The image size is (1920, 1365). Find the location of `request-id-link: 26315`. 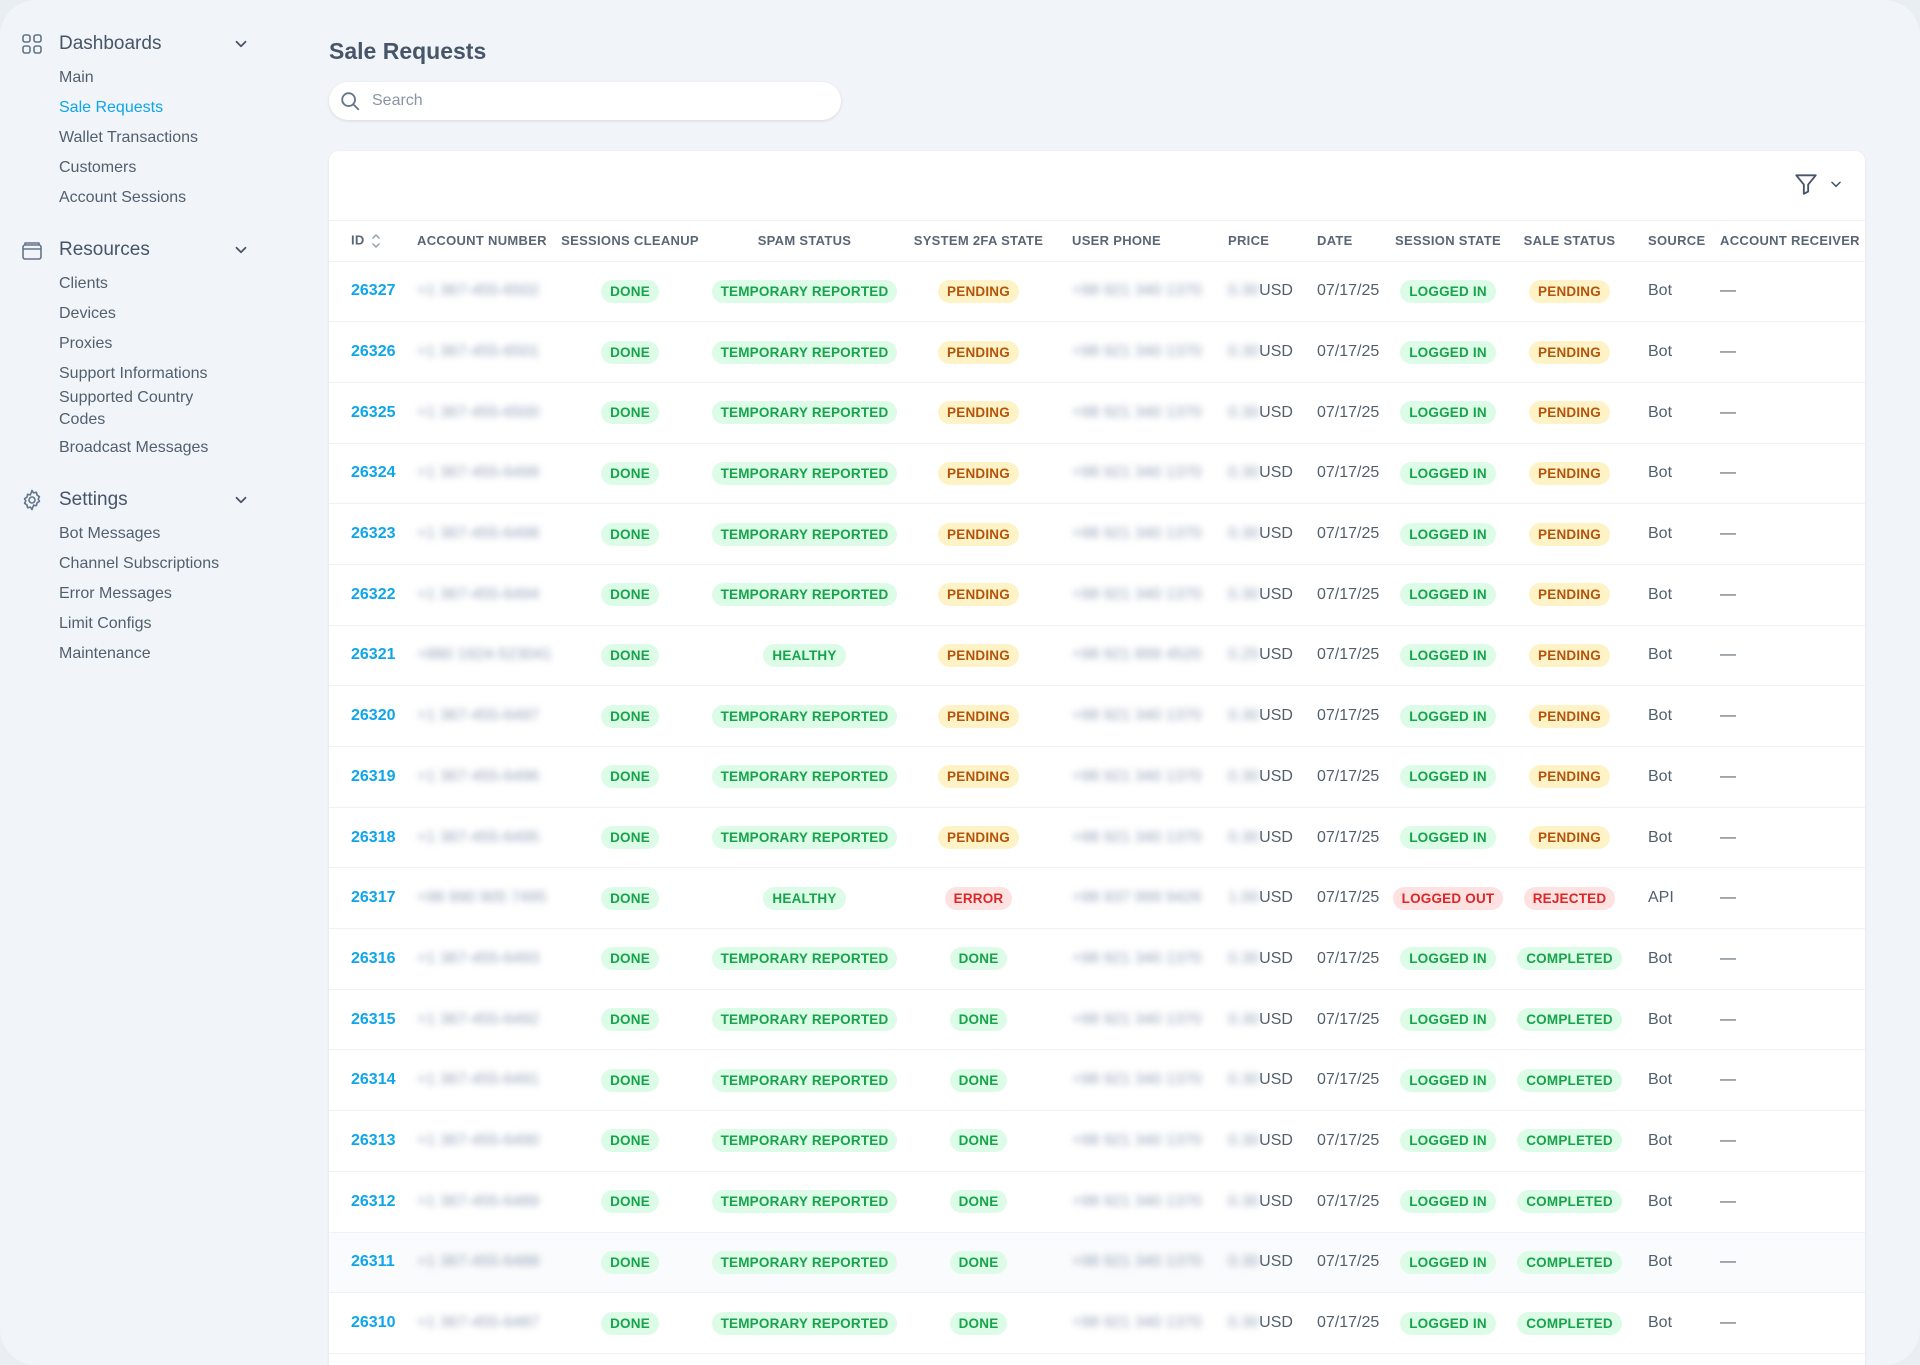

request-id-link: 26315 is located at coordinates (373, 1019).